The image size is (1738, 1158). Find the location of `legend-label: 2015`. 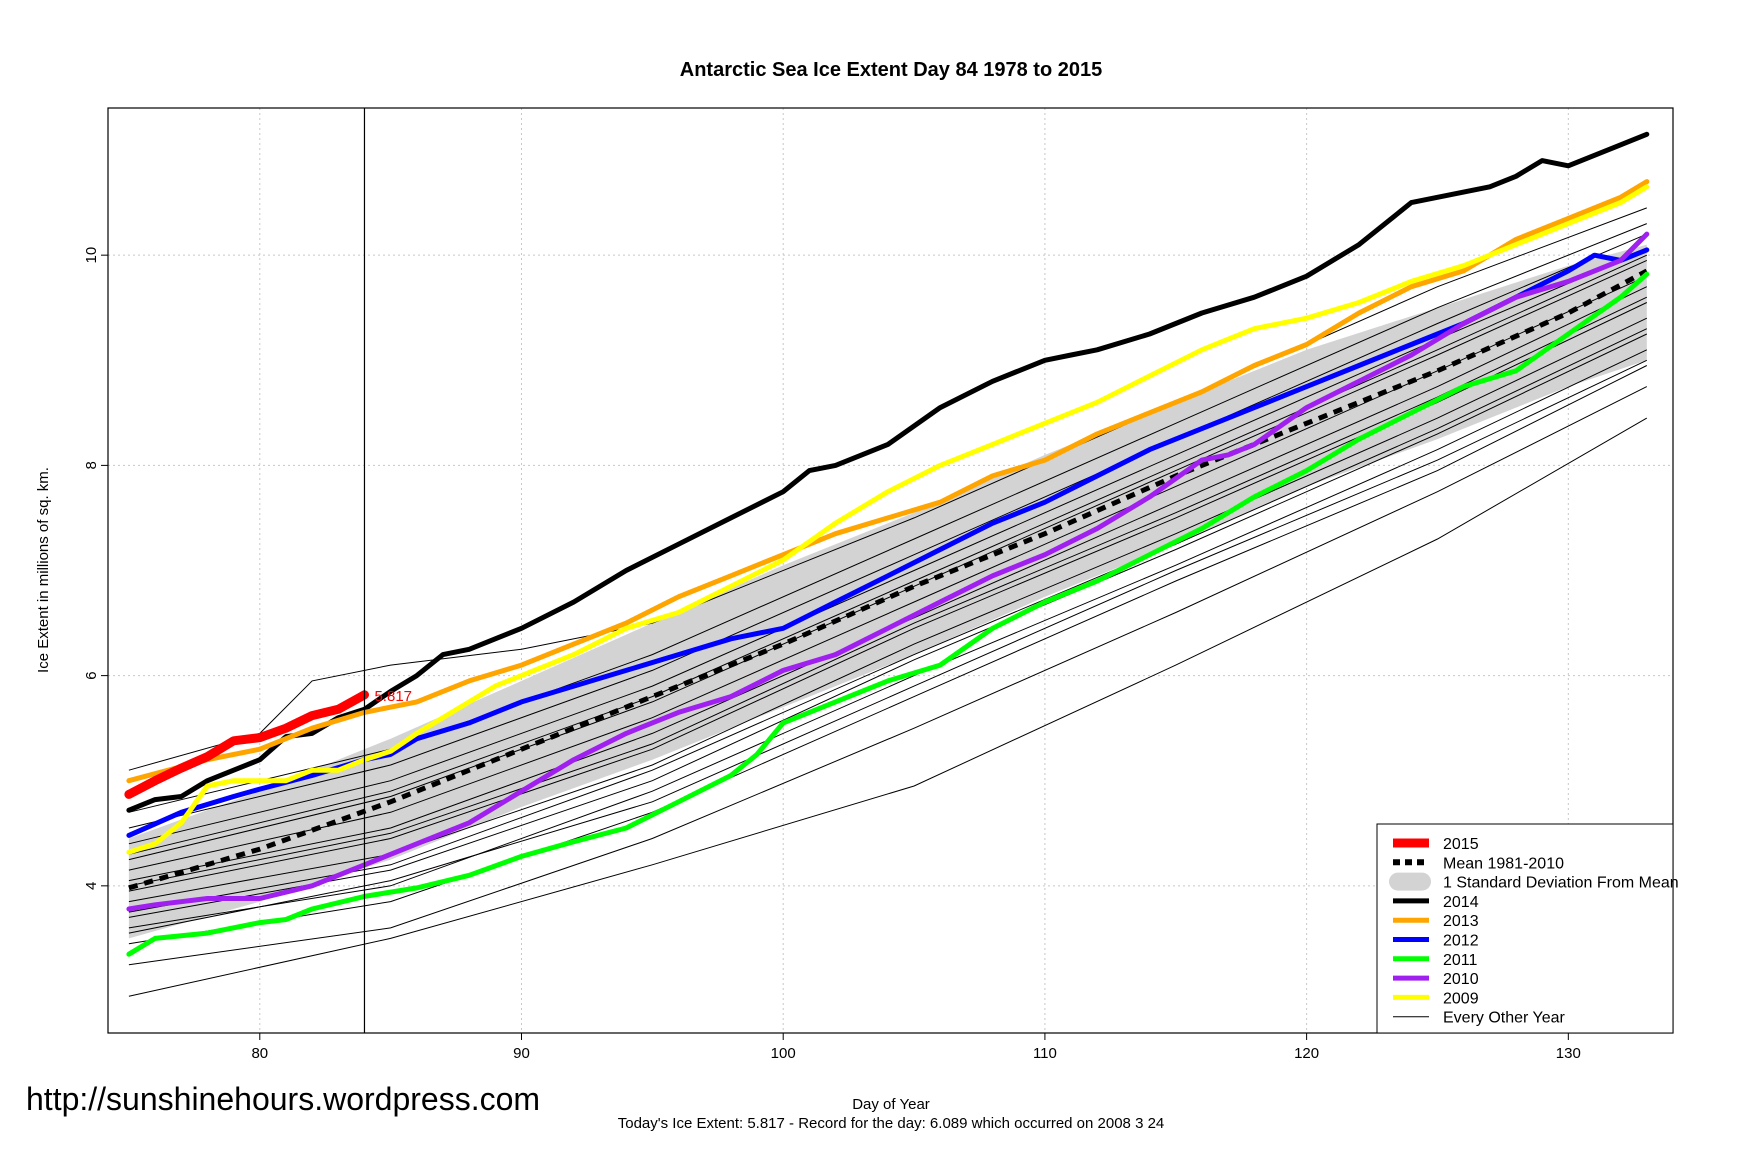

legend-label: 2015 is located at coordinates (1461, 844).